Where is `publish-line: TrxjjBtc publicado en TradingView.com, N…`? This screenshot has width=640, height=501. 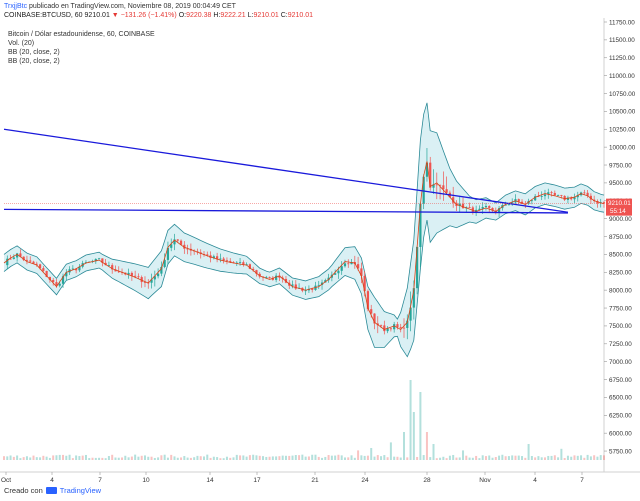 publish-line: TrxjjBtc publicado en TradingView.com, N… is located at coordinates (120, 6).